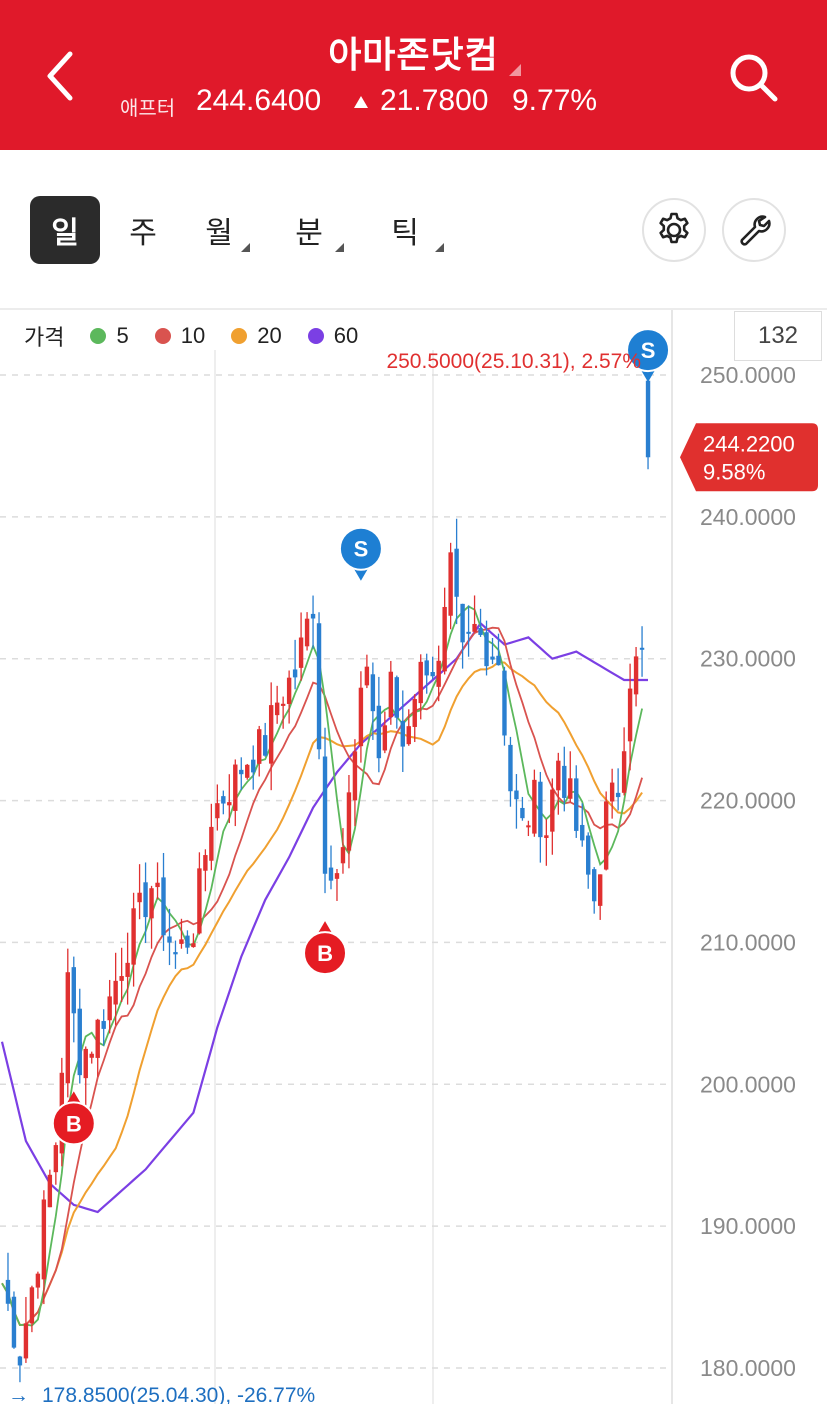 Image resolution: width=827 pixels, height=1404 pixels. I want to click on candle-count-box: 132, so click(778, 336).